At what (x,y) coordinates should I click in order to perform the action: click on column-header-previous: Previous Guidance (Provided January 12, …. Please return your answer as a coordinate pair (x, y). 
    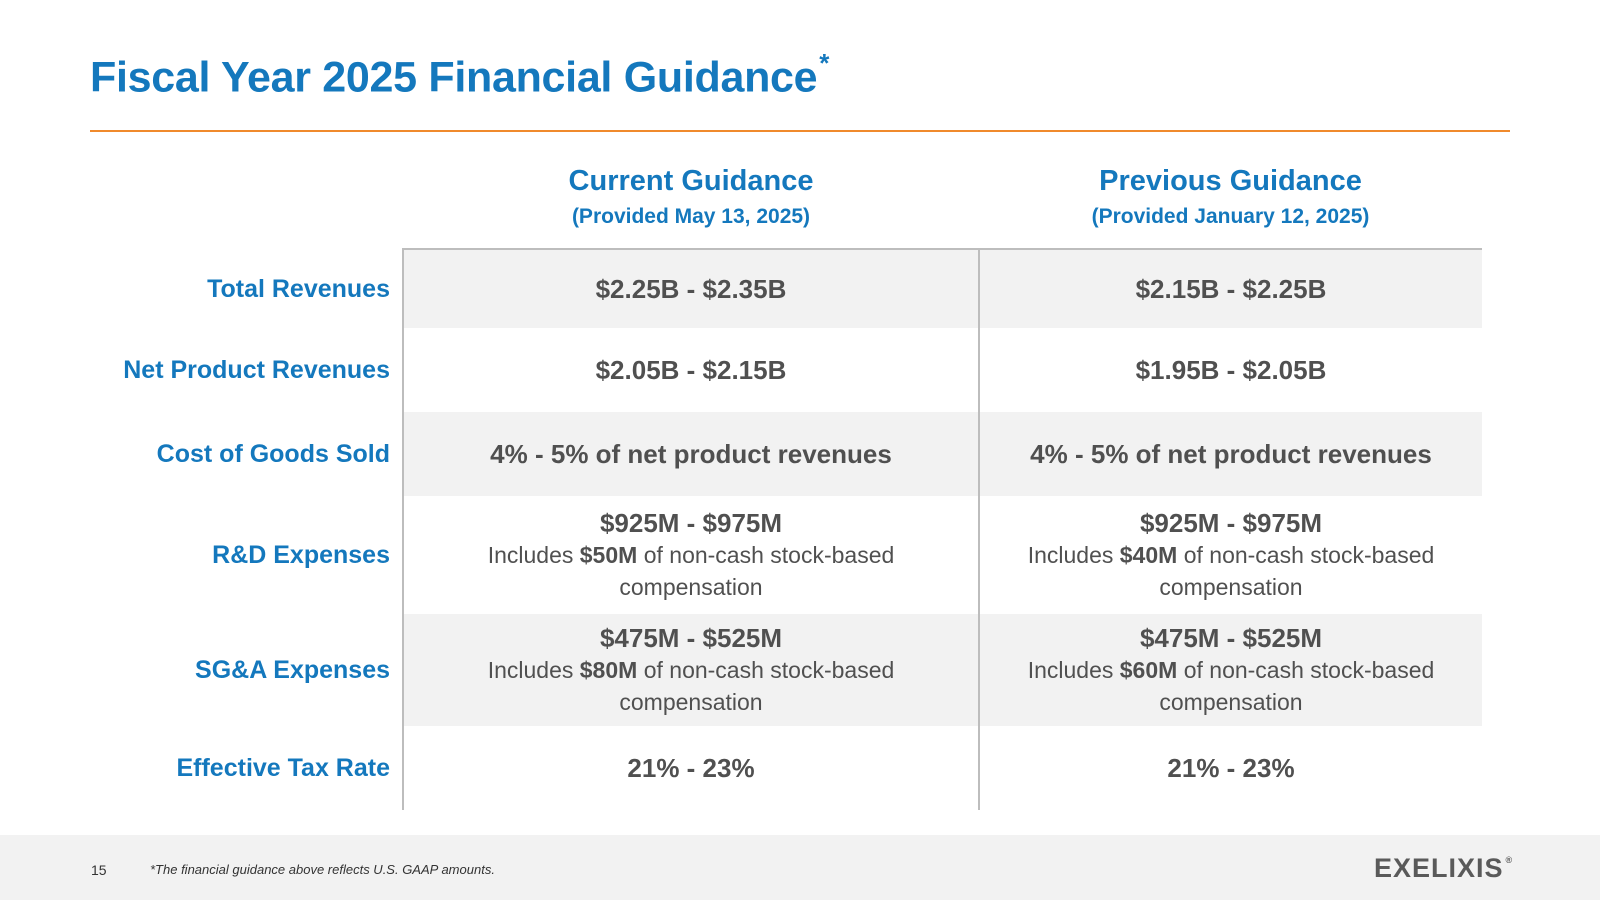
    Looking at the image, I should click on (1230, 197).